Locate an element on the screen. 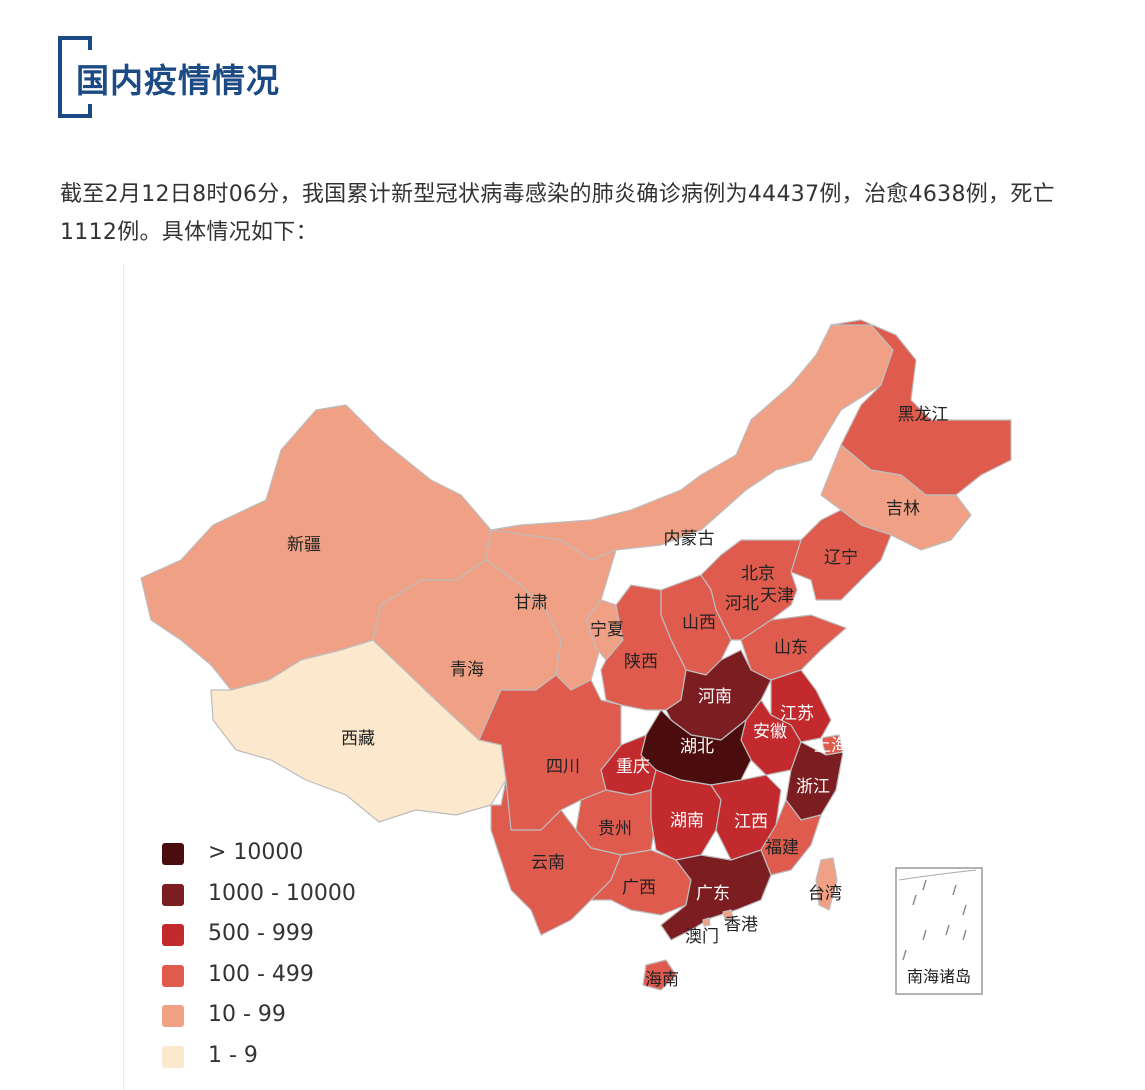 This screenshot has height=1090, width=1145. legend-label: 500 - 999 is located at coordinates (261, 933).